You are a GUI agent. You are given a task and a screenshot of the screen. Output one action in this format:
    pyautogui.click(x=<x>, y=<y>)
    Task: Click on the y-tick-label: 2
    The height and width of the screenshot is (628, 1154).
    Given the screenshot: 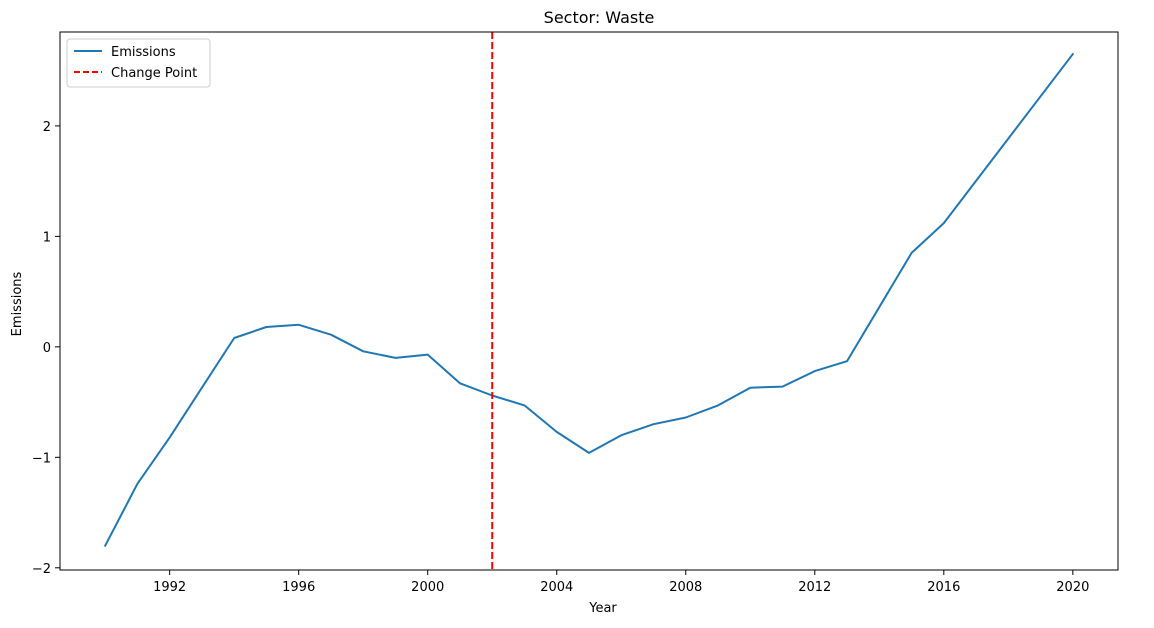 What is the action you would take?
    pyautogui.click(x=47, y=127)
    